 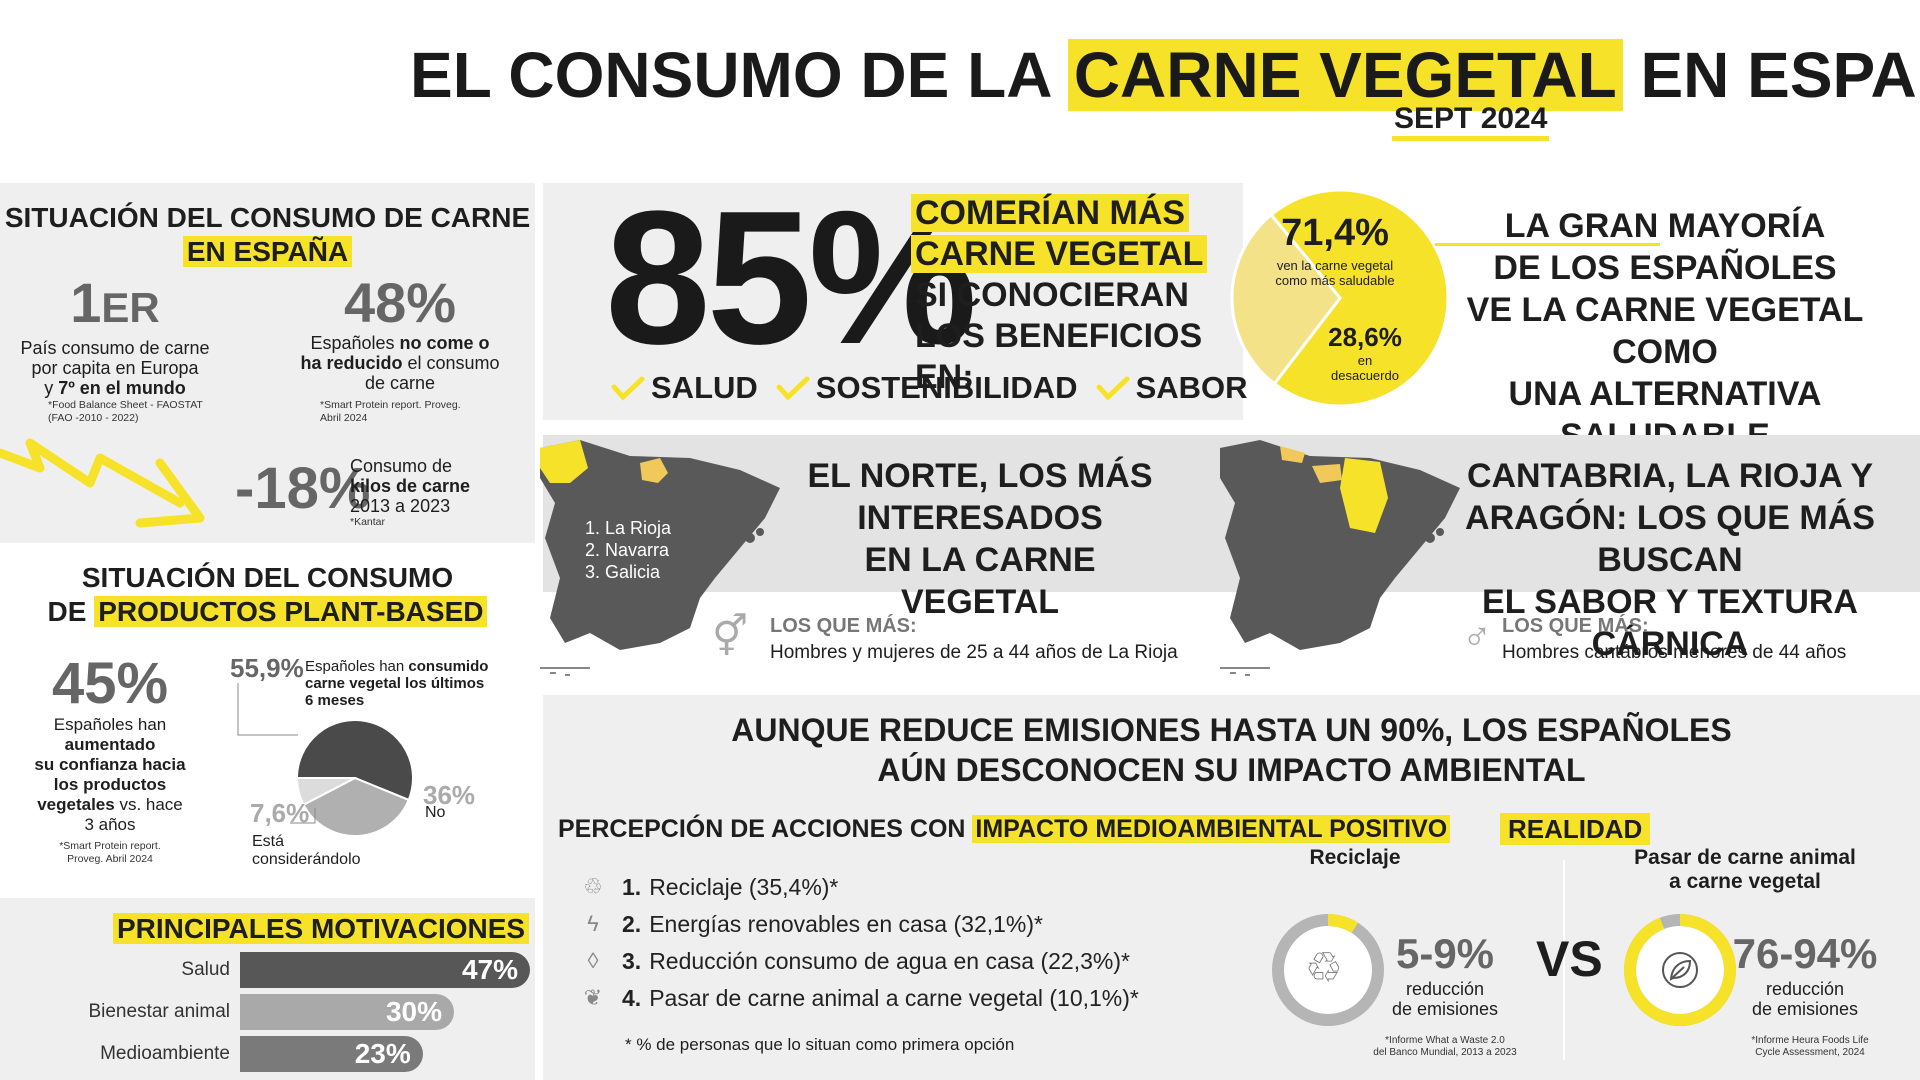 What do you see at coordinates (1445, 953) in the screenshot?
I see `recycling-value: 5-9%` at bounding box center [1445, 953].